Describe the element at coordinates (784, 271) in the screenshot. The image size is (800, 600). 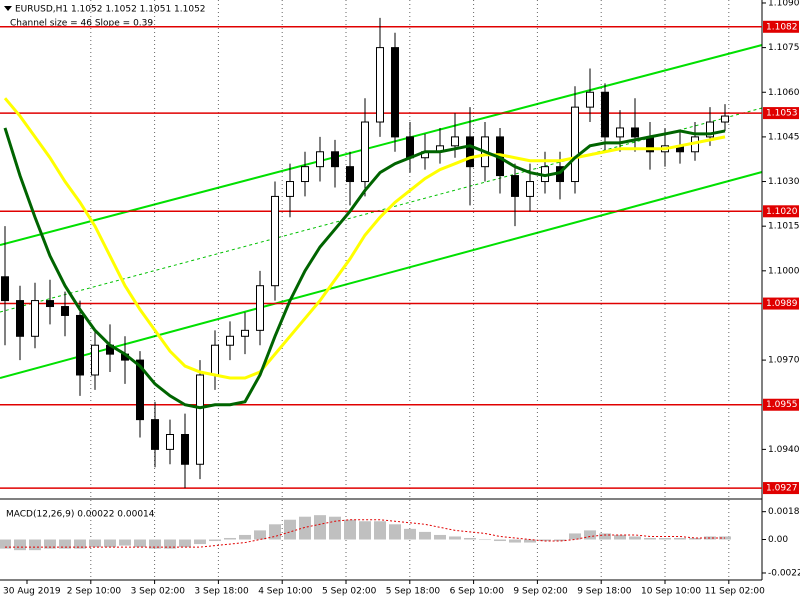
I see `y-tick-label: 1.1000` at that location.